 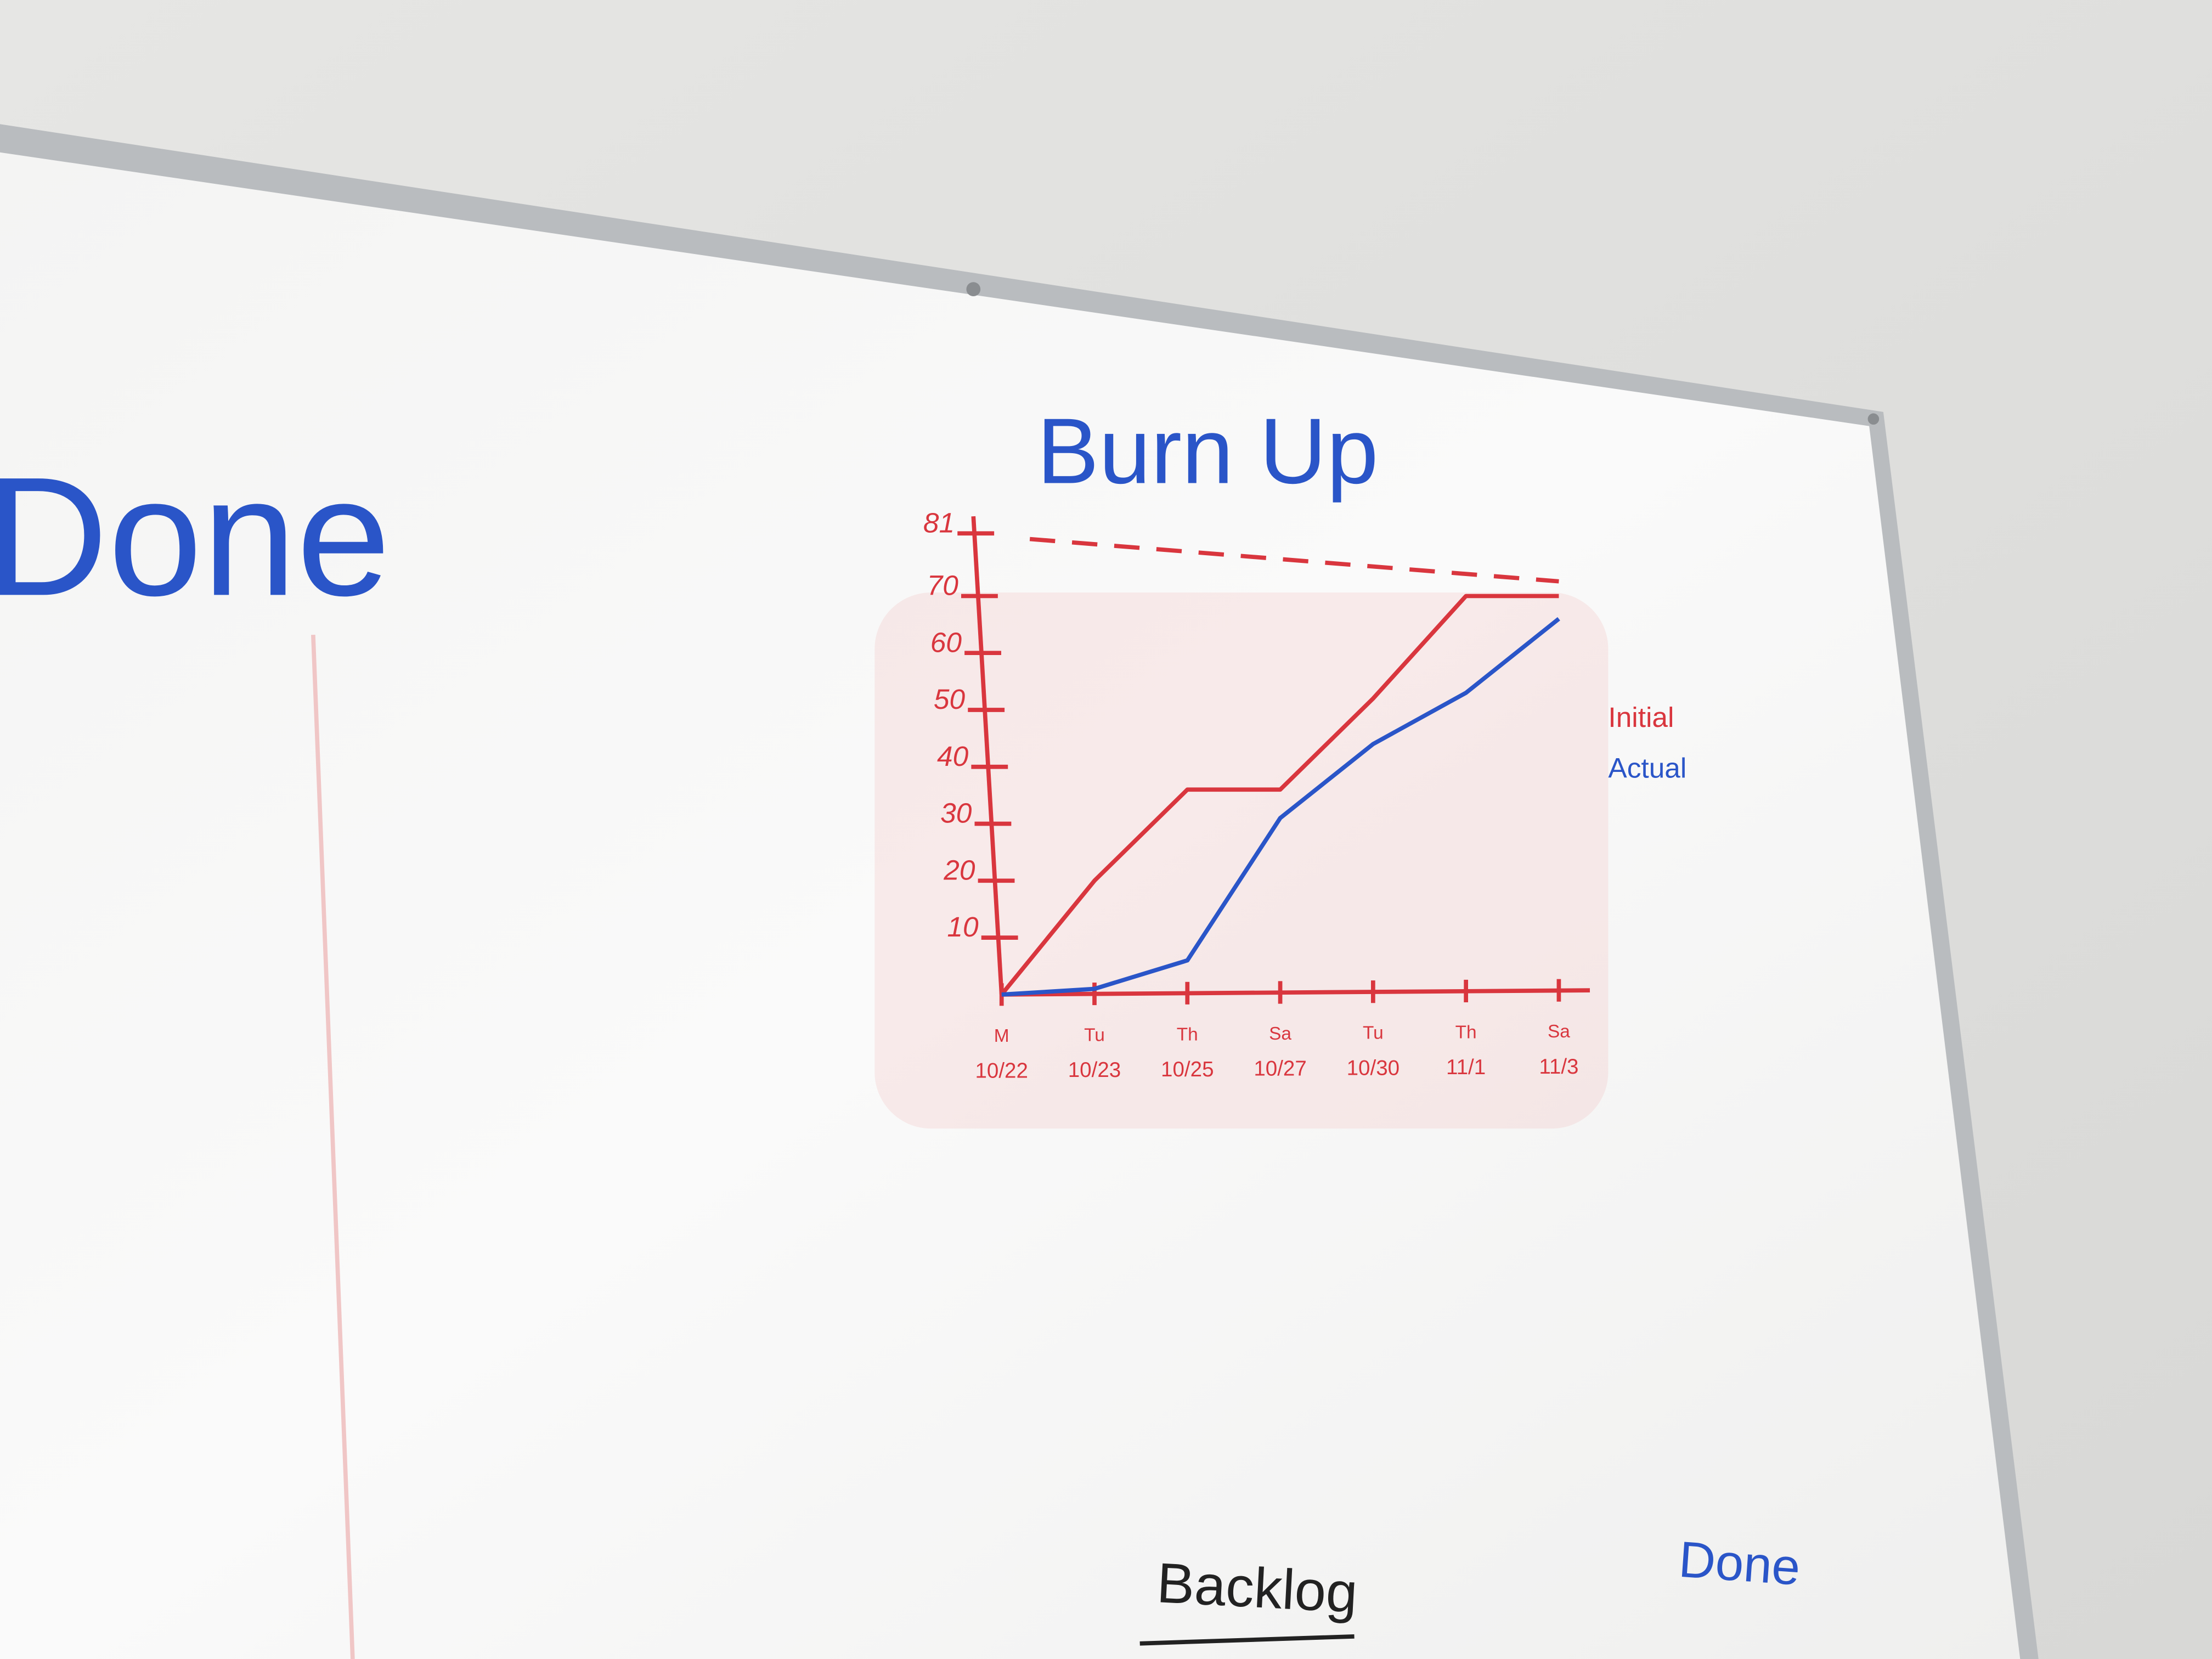 What do you see at coordinates (333, 1146) in the screenshot?
I see `ghost-line` at bounding box center [333, 1146].